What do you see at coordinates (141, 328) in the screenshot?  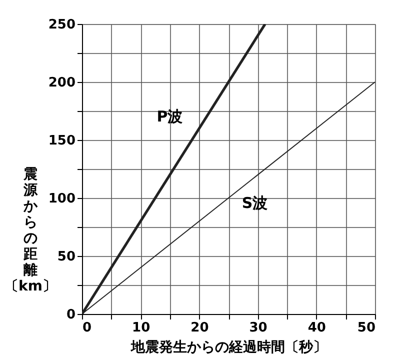 I see `x-tick-label: 10` at bounding box center [141, 328].